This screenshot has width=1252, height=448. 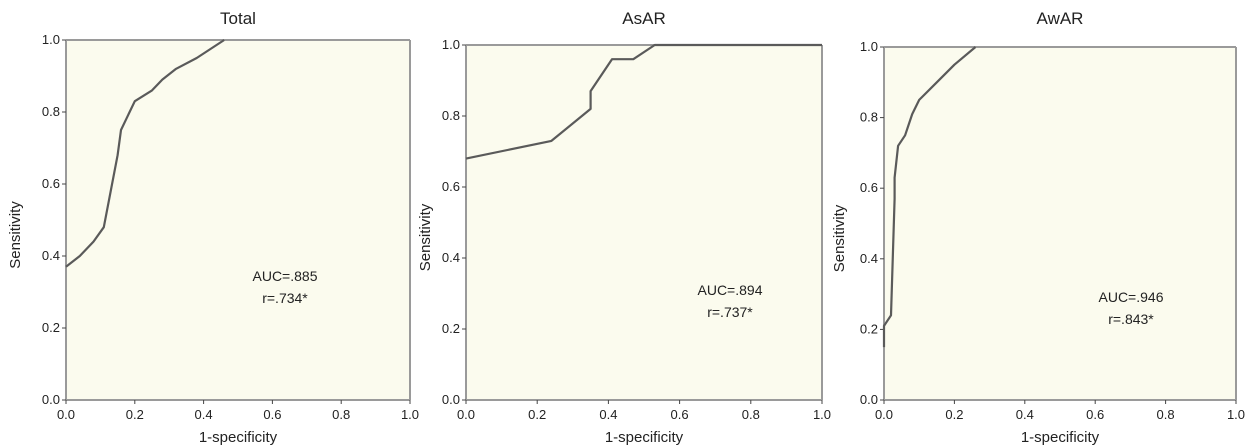 What do you see at coordinates (1236, 414) in the screenshot?
I see `chart-2-x-tick-label: 1.0` at bounding box center [1236, 414].